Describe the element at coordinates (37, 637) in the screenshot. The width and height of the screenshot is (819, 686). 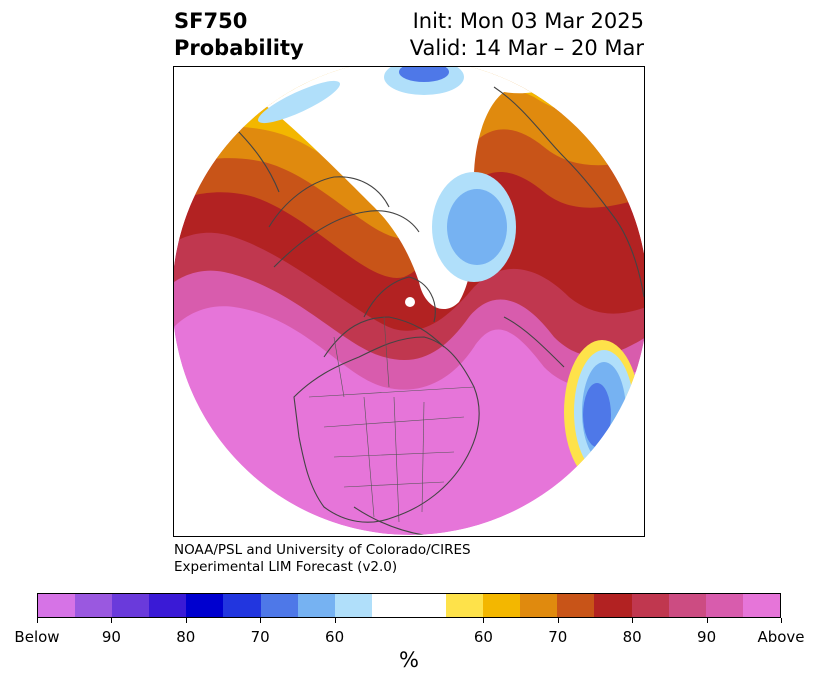
I see `colorbar-tick-label: Below` at that location.